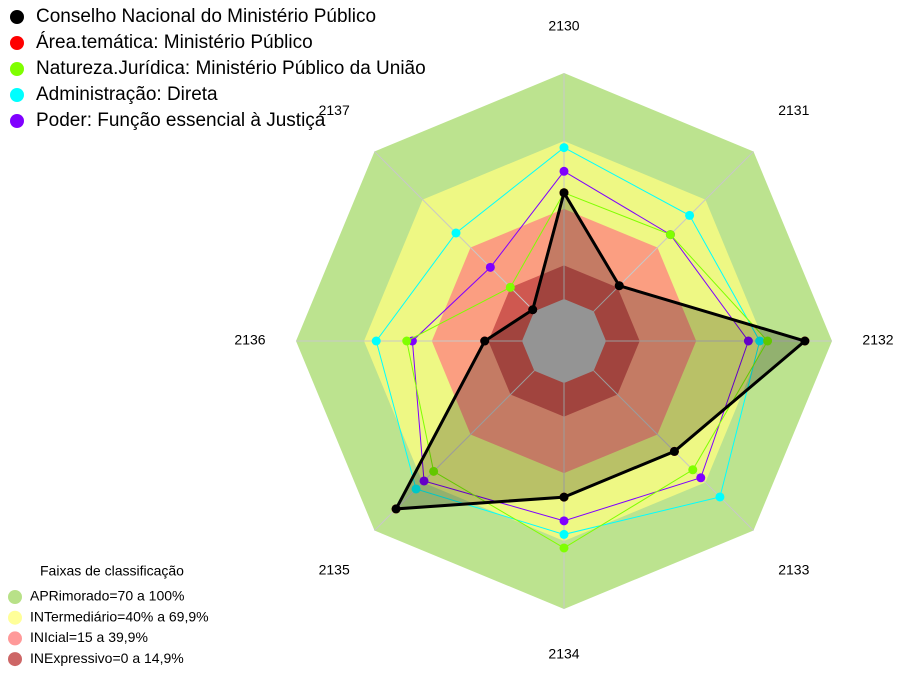  I want to click on center-hole, so click(564, 341).